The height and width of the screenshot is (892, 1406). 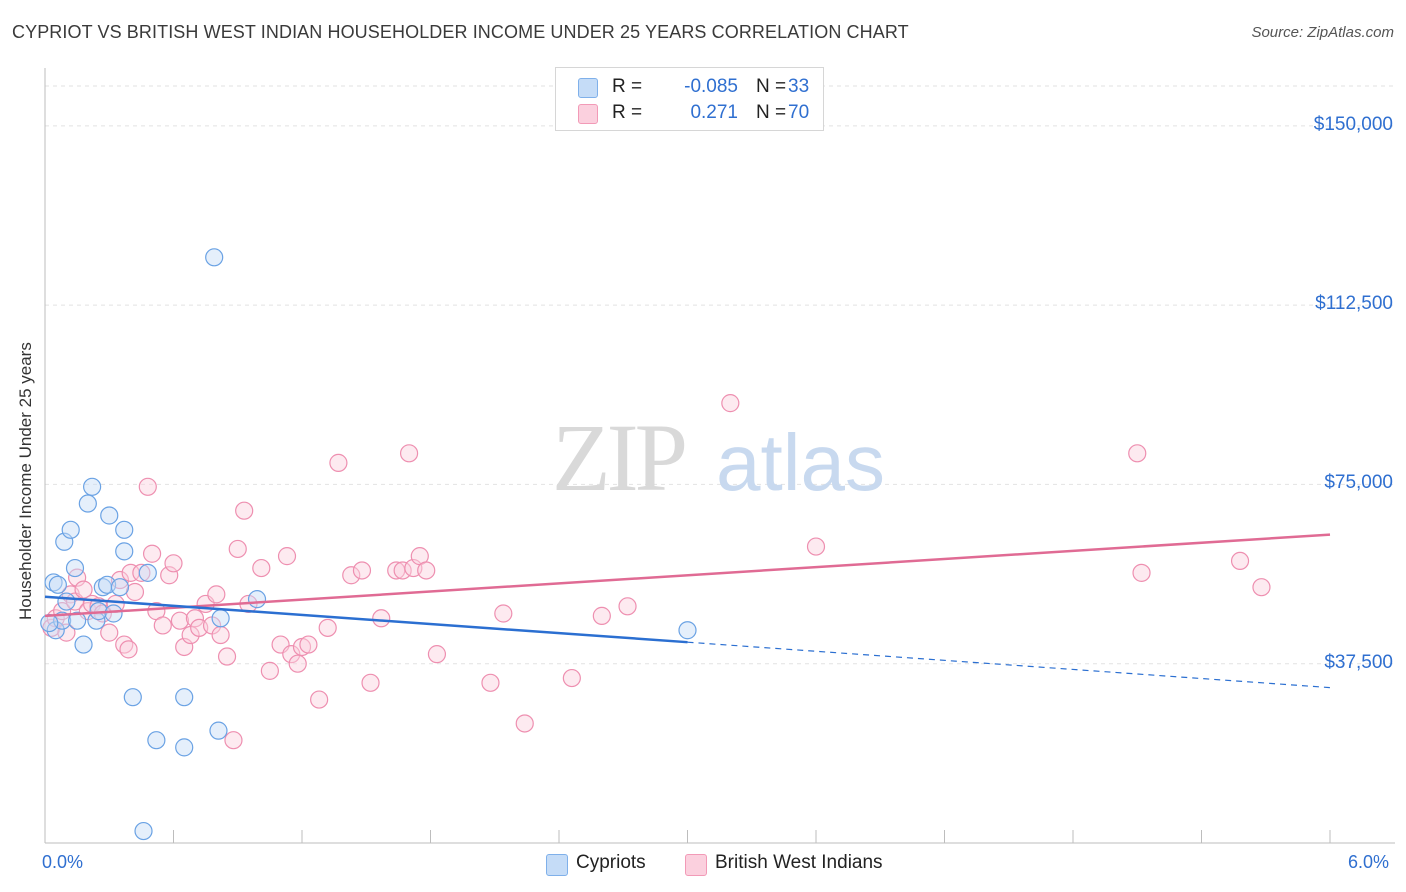 What do you see at coordinates (799, 112) in the screenshot?
I see `legend-n-value: 70` at bounding box center [799, 112].